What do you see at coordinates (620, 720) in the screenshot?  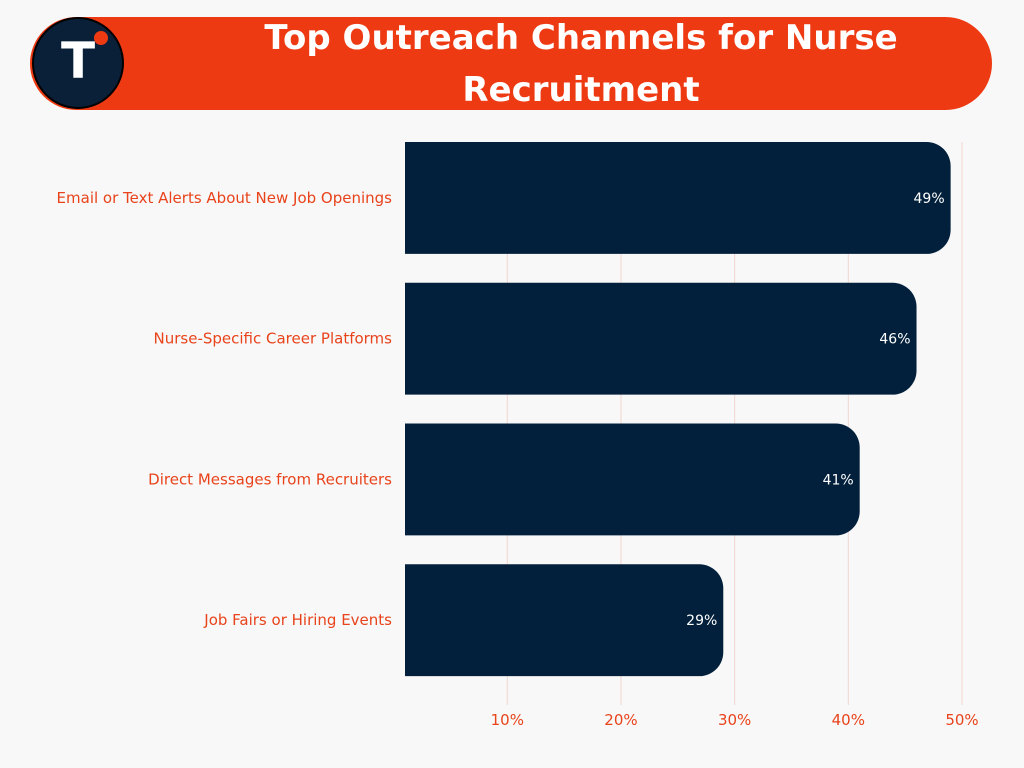 I see `x-tick-label: 20%` at bounding box center [620, 720].